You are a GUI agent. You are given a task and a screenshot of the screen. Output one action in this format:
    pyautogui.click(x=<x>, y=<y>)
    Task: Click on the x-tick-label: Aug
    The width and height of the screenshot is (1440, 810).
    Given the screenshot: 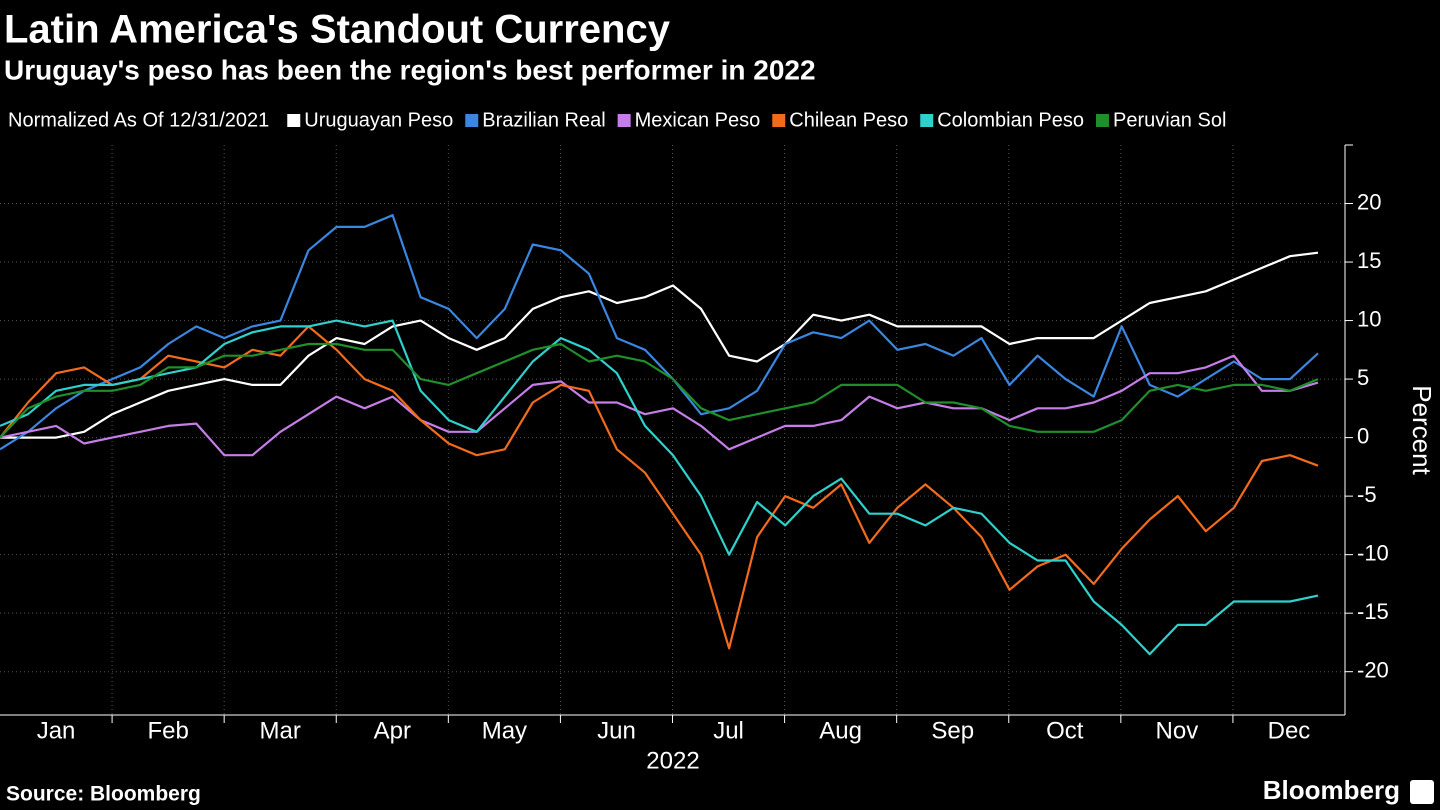 What is the action you would take?
    pyautogui.click(x=840, y=730)
    